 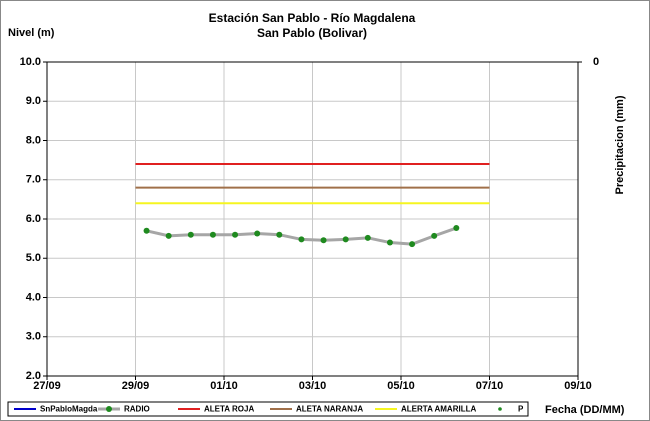 What do you see at coordinates (30, 62) in the screenshot?
I see `y-tick-label: 10.0` at bounding box center [30, 62].